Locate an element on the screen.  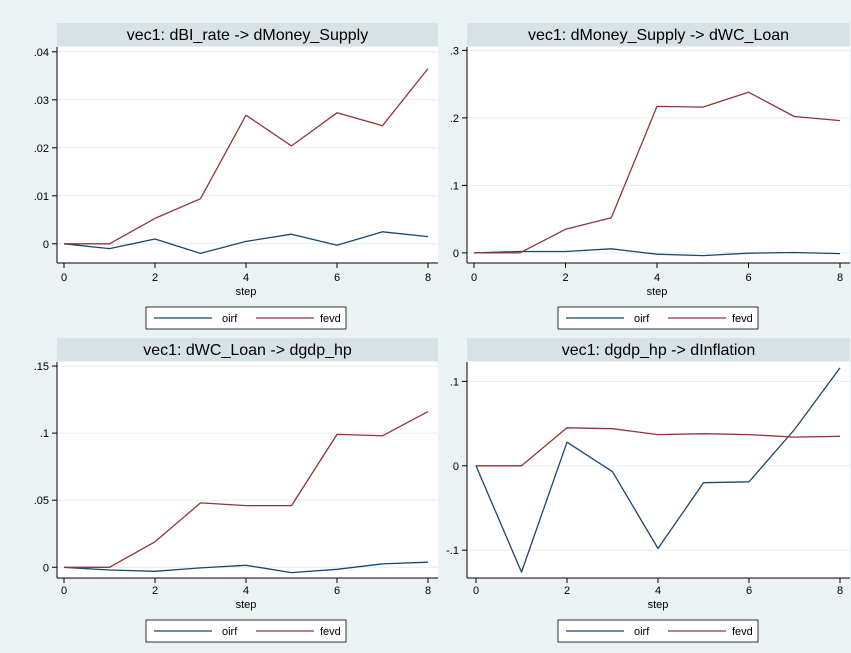
panel-title: vec1: dMoney_Supply -> dWC_Loan is located at coordinates (658, 35).